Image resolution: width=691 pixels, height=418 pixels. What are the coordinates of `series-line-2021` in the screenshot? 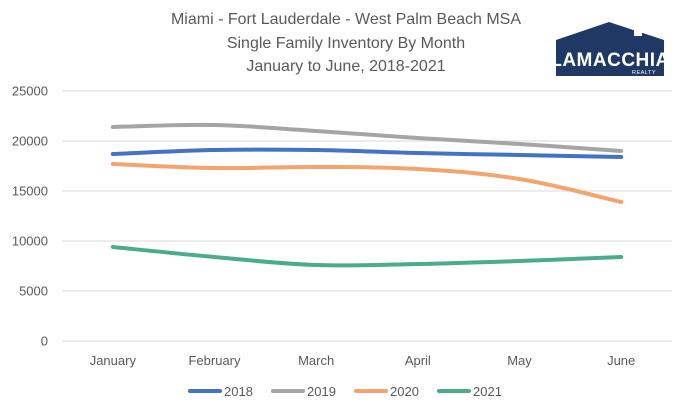 It's located at (367, 256).